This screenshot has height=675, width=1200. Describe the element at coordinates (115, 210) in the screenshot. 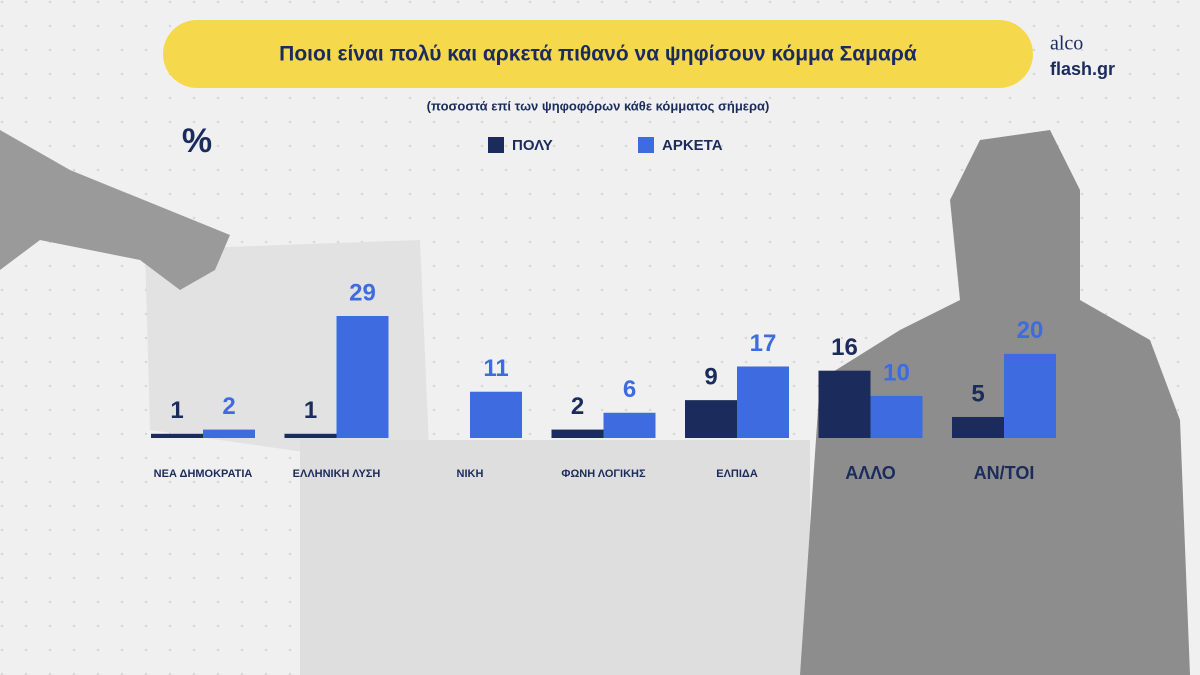

I see `hand` at that location.